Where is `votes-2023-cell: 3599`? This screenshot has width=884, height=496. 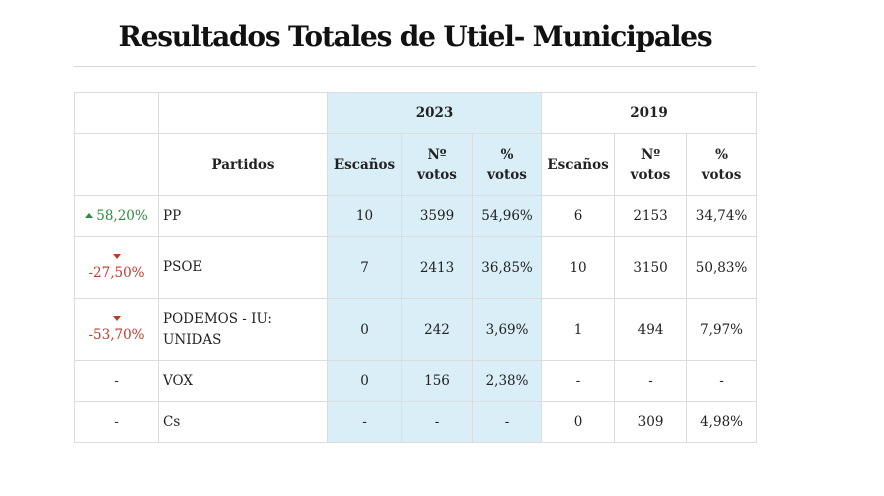
votes-2023-cell: 3599 is located at coordinates (437, 216).